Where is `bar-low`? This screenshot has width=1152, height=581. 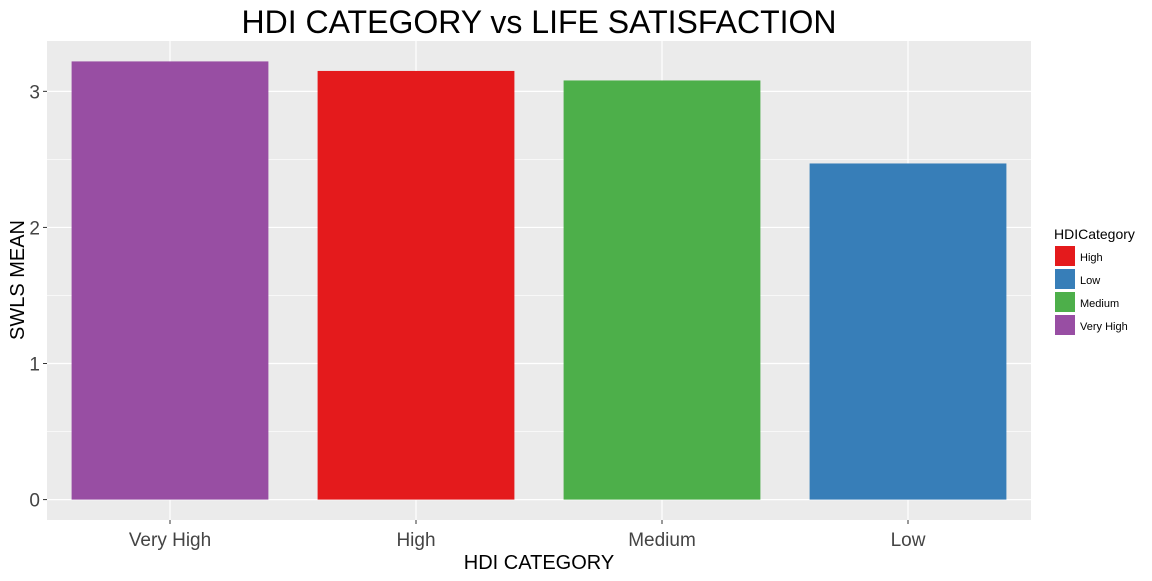
bar-low is located at coordinates (908, 331).